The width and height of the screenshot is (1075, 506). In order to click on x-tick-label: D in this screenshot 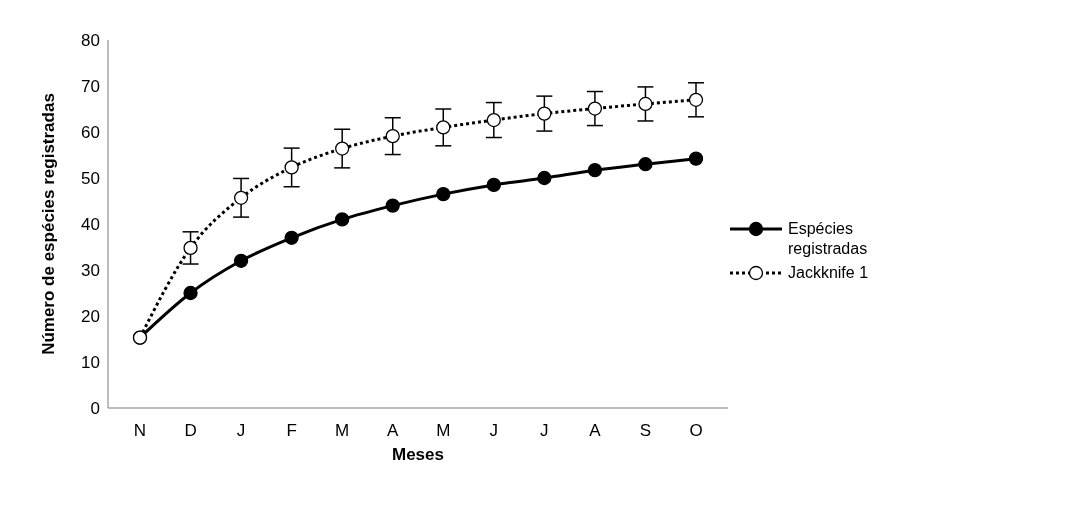, I will do `click(190, 431)`.